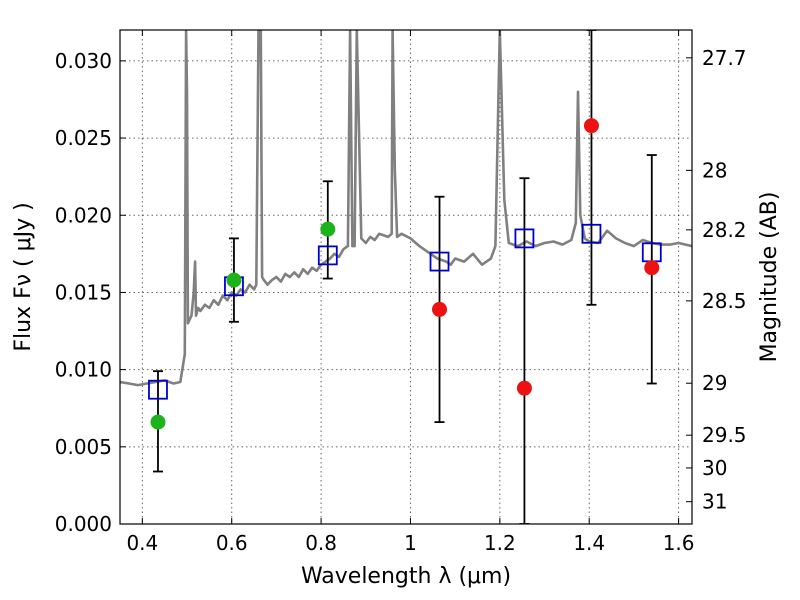 The height and width of the screenshot is (600, 800). Describe the element at coordinates (724, 301) in the screenshot. I see `y2-tick-label: 28.5` at that location.